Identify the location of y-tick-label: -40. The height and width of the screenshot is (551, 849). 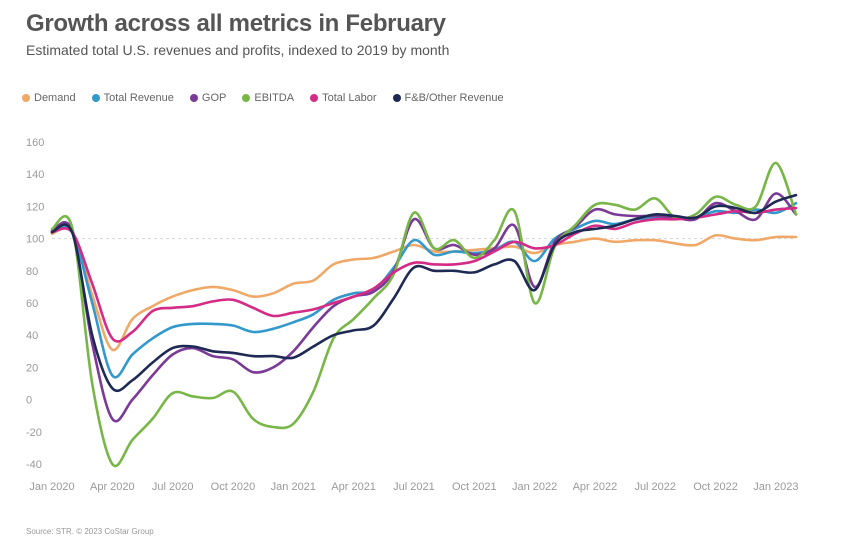
(34, 465).